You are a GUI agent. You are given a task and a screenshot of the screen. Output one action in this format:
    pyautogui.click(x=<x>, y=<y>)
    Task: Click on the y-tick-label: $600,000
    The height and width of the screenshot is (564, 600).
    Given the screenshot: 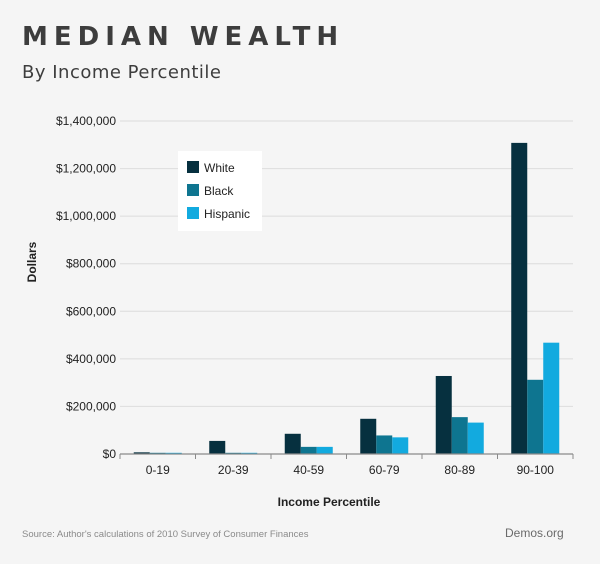 What is the action you would take?
    pyautogui.click(x=91, y=311)
    